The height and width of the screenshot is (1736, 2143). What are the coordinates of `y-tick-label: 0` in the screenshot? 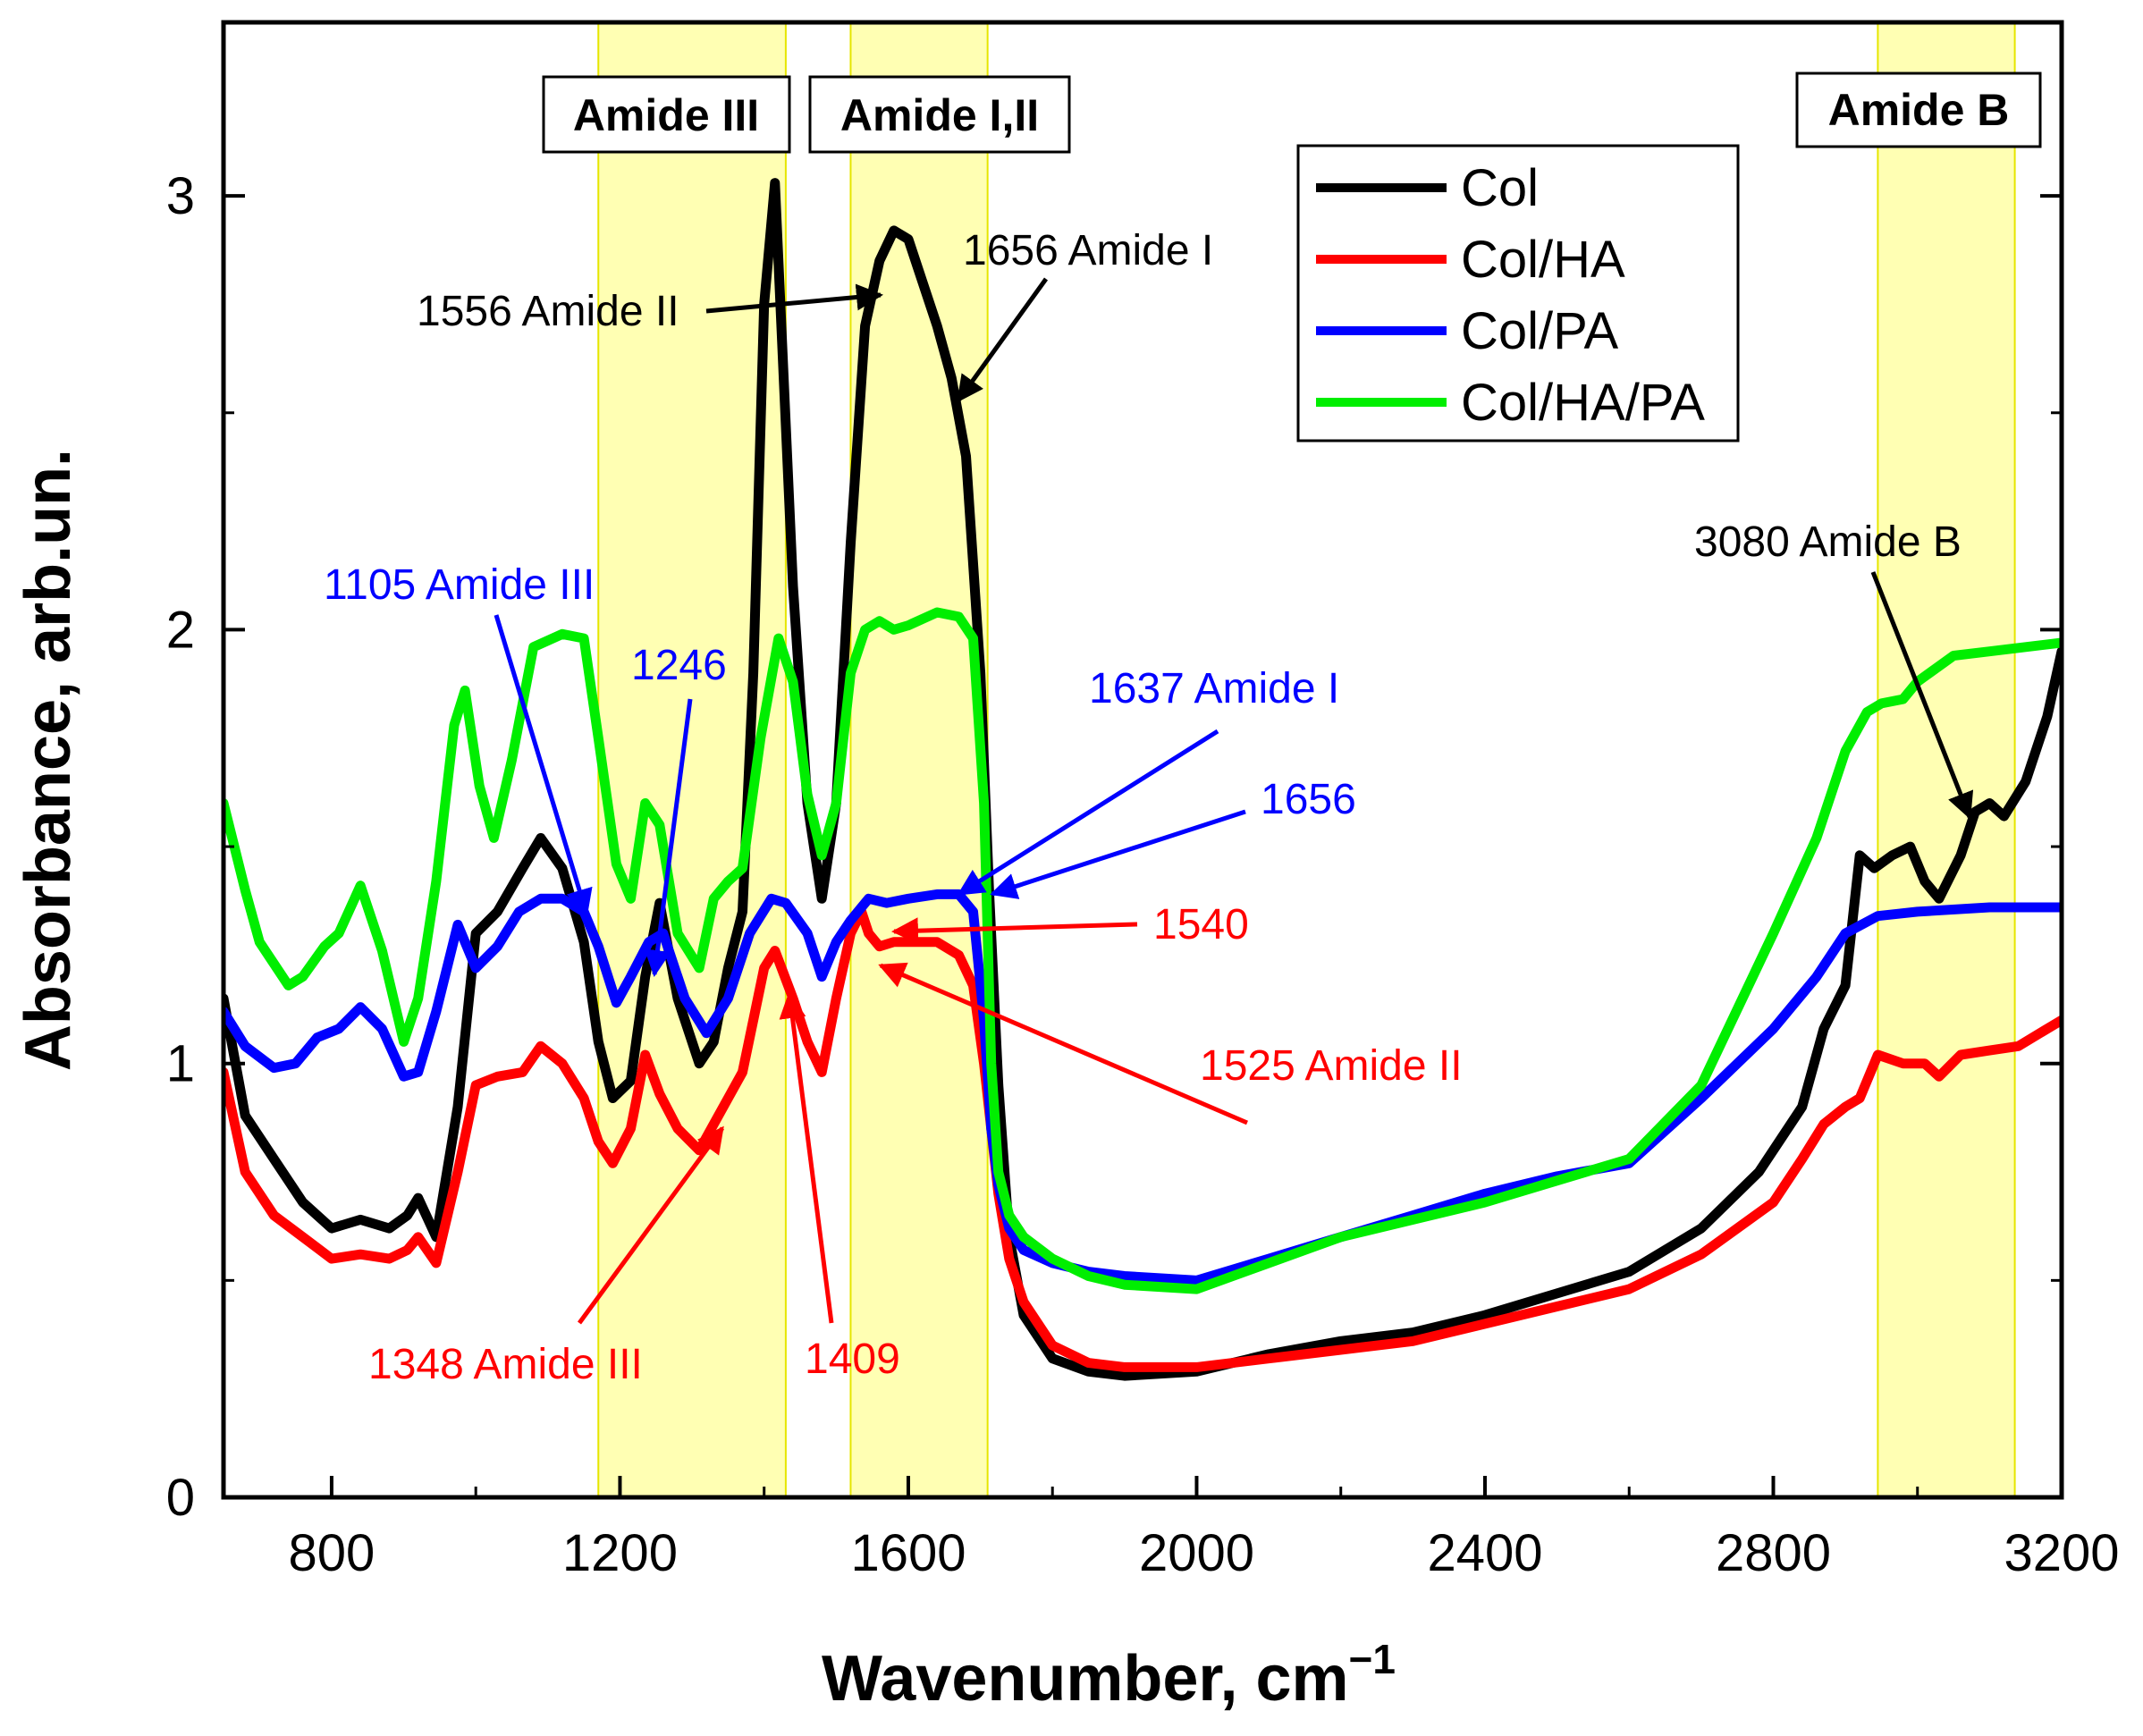 It's located at (180, 1498).